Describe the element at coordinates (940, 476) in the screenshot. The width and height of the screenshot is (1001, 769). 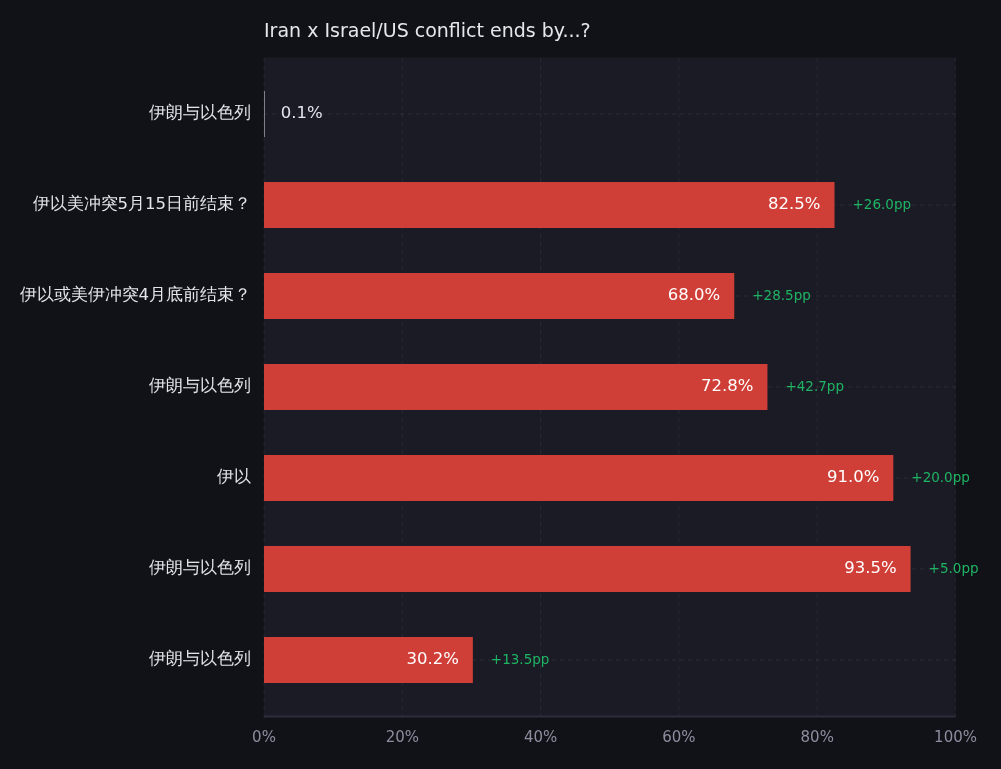
I see `annotation: +20.0pp` at that location.